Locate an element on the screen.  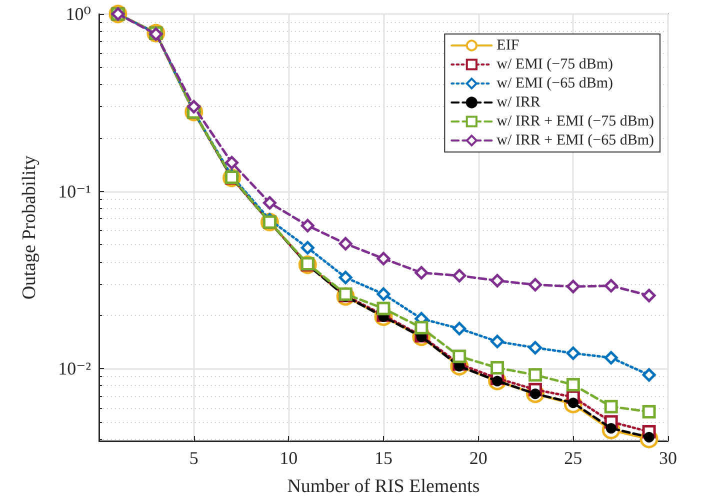
legend-label: EIF is located at coordinates (508, 46).